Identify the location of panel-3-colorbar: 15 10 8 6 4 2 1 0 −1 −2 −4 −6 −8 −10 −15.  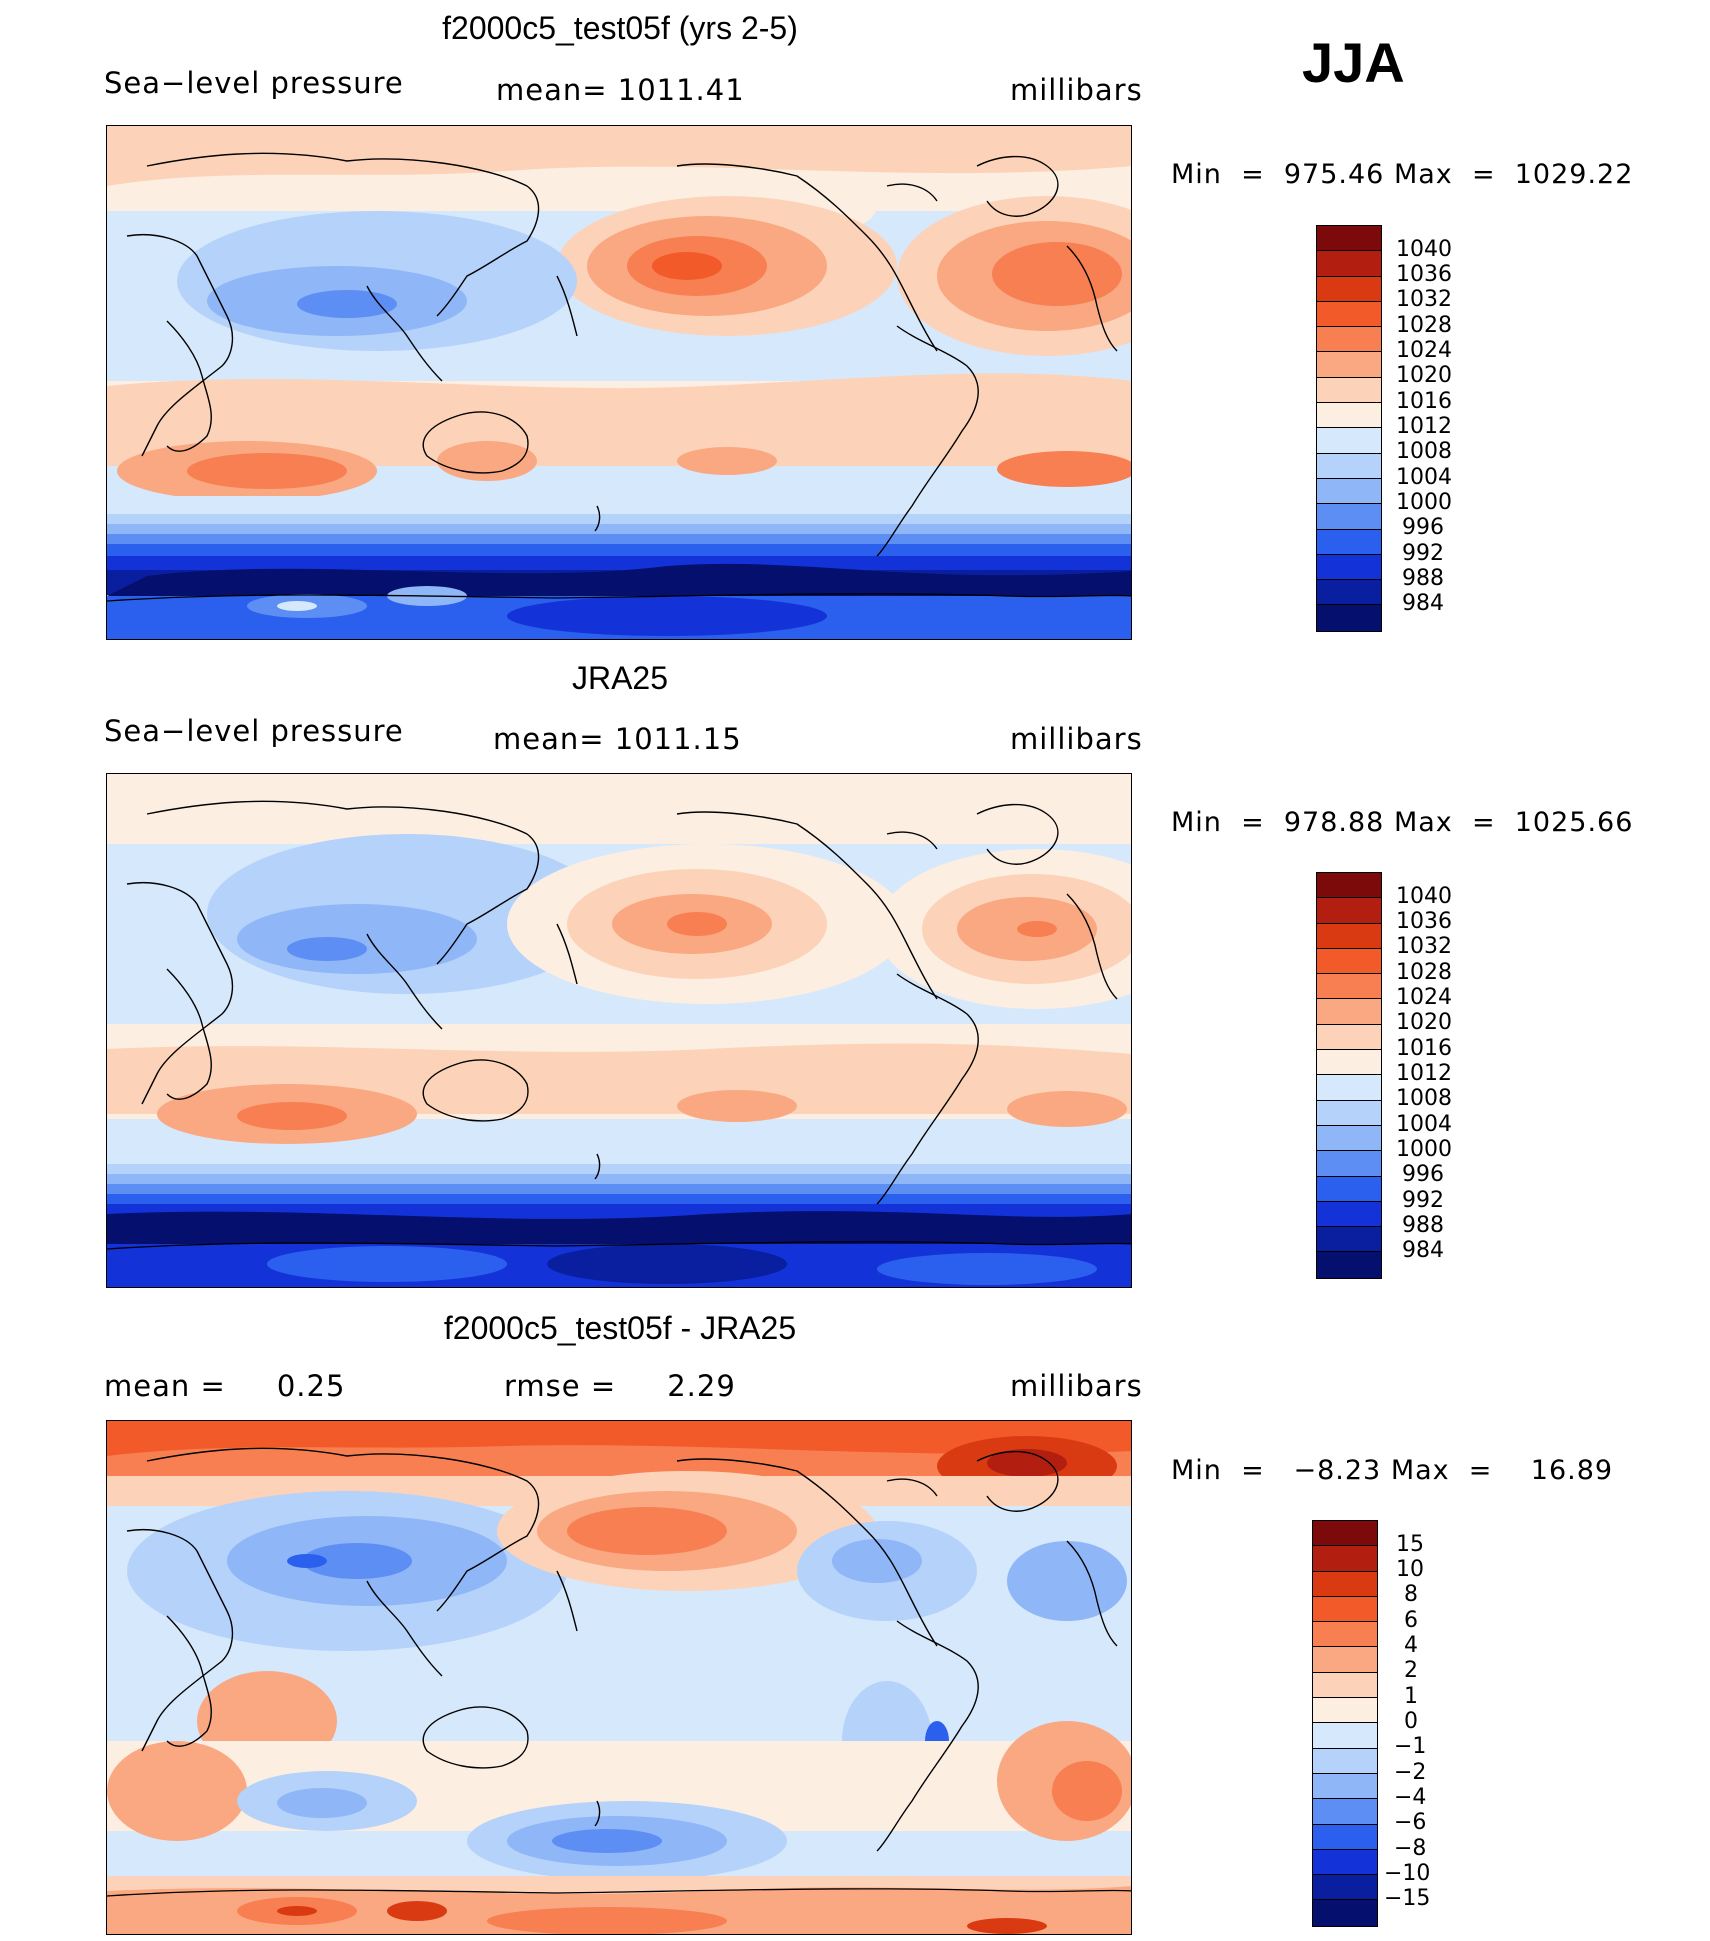
(1412, 1725).